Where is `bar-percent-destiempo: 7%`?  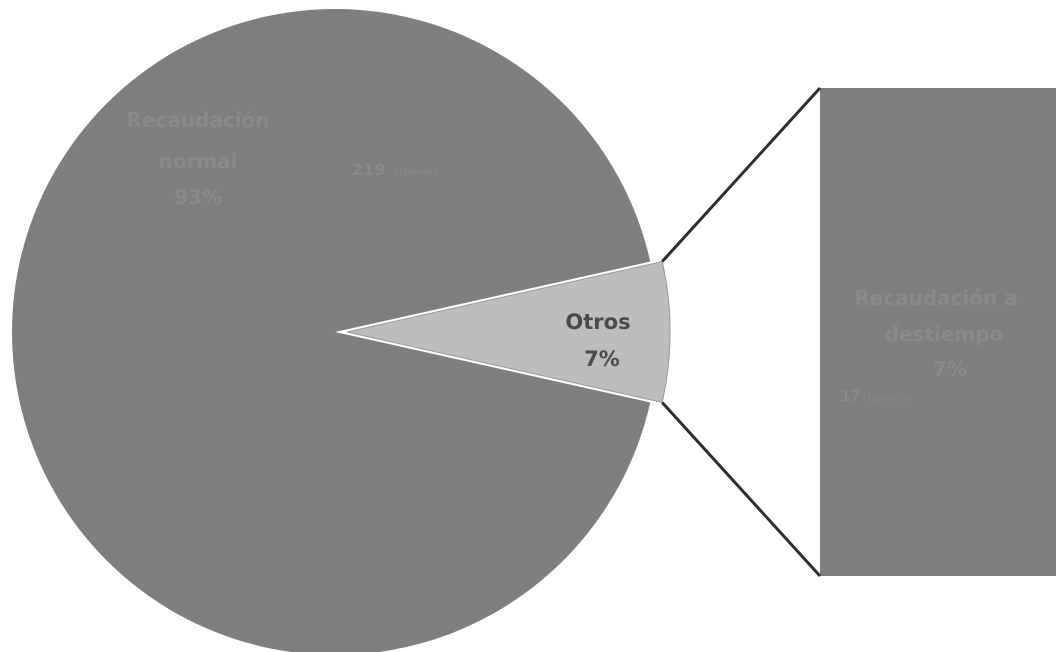
bar-percent-destiempo: 7% is located at coordinates (950, 369).